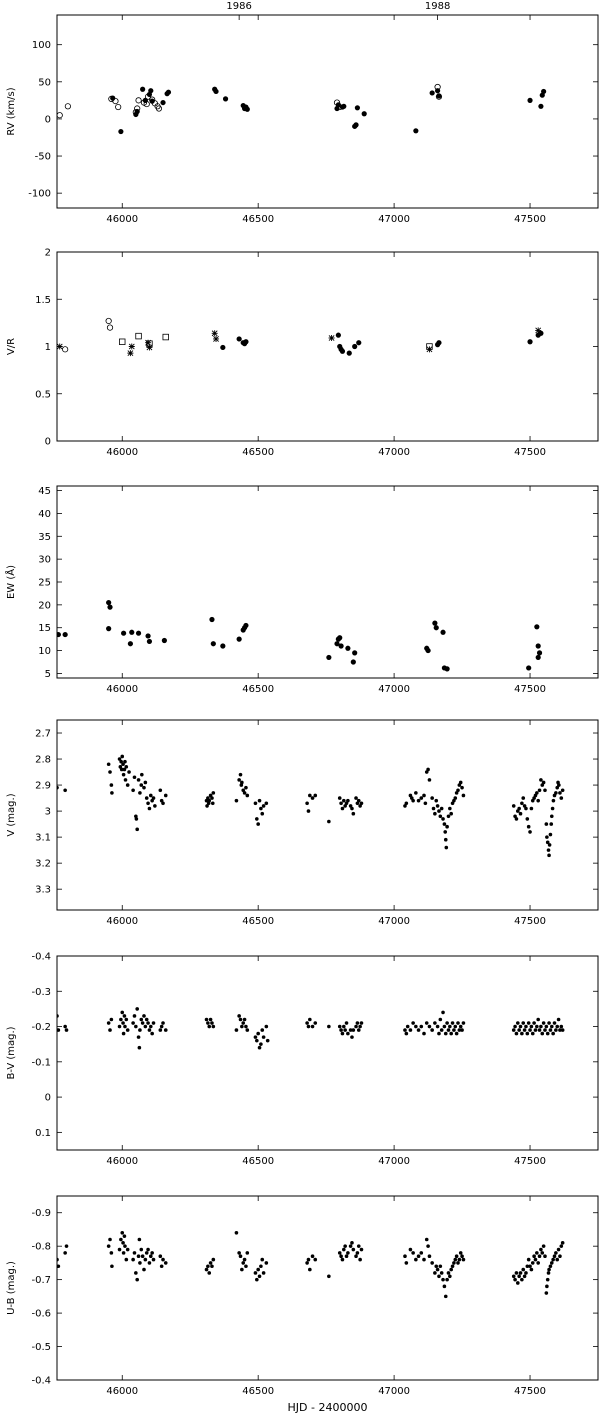  I want to click on y-axis-label: U-B (mag.), so click(11, 1288).